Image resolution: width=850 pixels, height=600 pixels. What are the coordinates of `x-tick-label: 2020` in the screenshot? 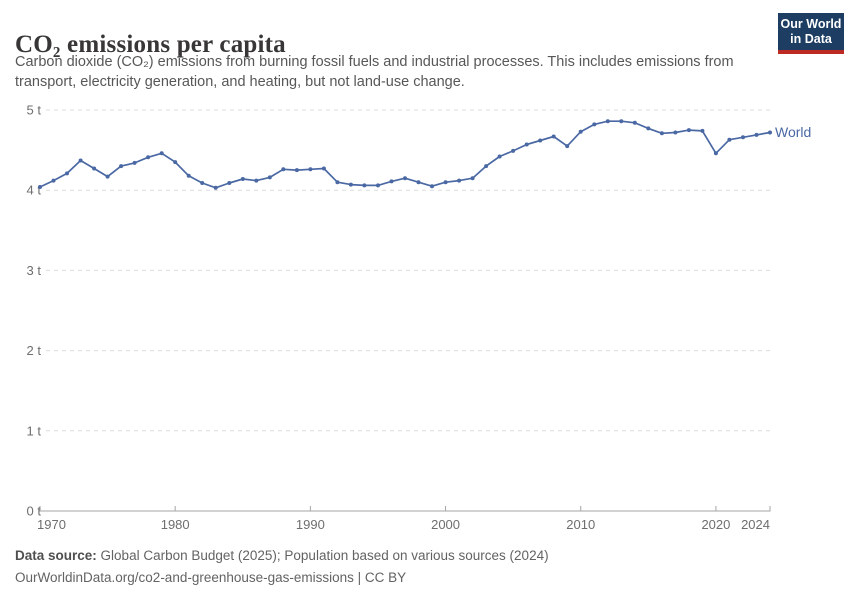 It's located at (715, 524).